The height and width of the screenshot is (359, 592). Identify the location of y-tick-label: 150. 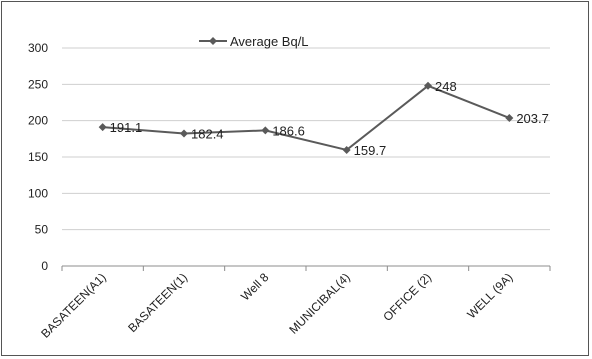
(38, 157).